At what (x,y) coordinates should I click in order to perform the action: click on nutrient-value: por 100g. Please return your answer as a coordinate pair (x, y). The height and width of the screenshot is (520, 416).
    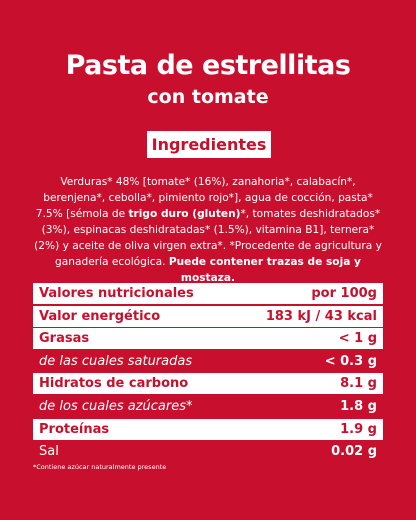
    Looking at the image, I should click on (344, 293).